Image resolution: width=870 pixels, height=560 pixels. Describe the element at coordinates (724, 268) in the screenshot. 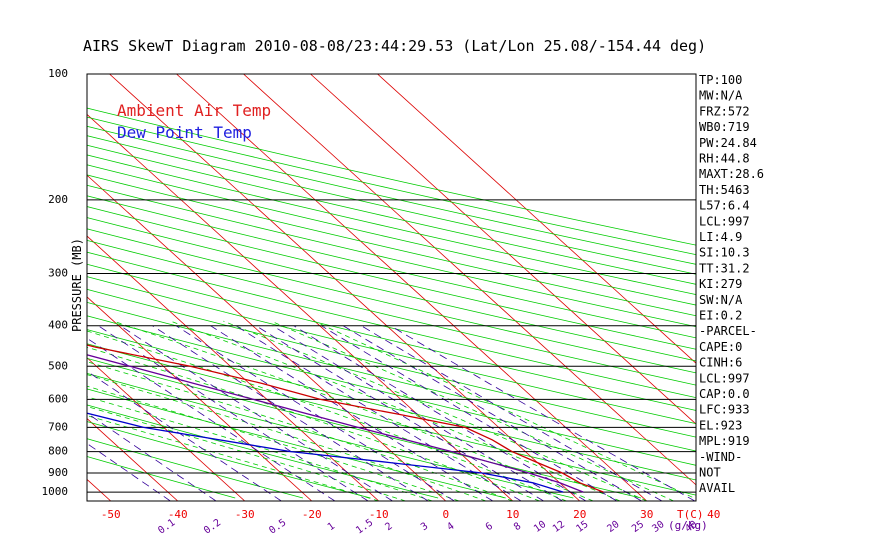

I see `index-value: TT:31.2` at that location.